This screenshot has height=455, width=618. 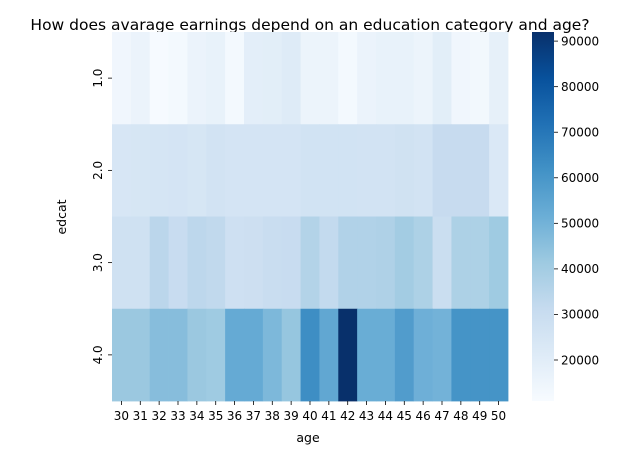 I want to click on x-tick-label: 34, so click(x=196, y=416).